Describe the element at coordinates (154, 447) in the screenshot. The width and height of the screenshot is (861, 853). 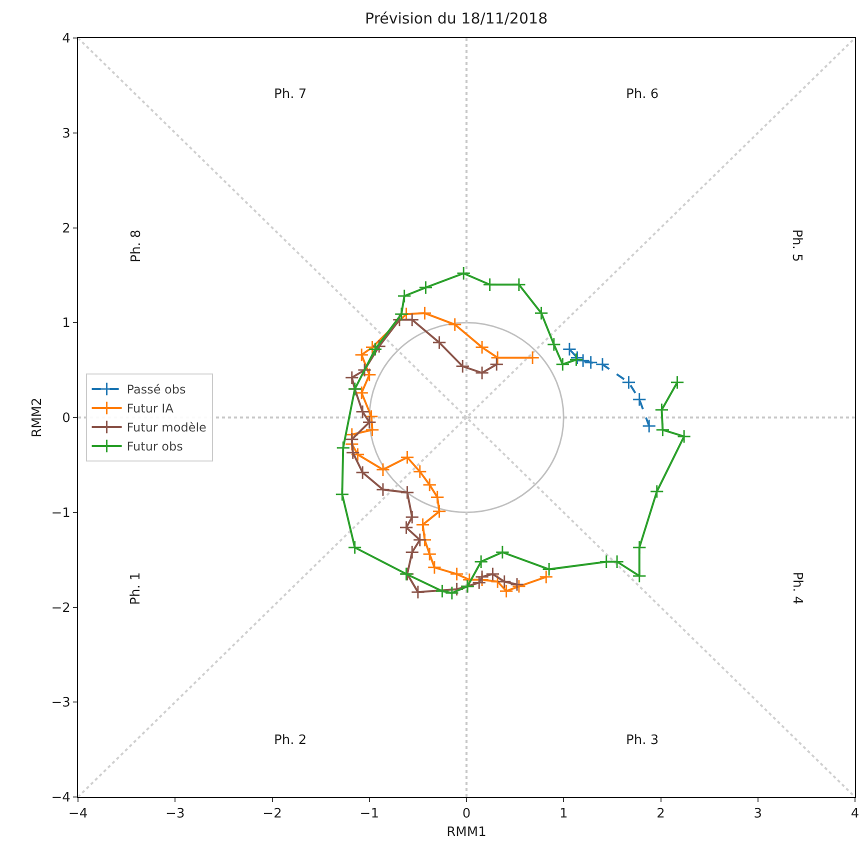
I see `legend-label: Futur obs` at that location.